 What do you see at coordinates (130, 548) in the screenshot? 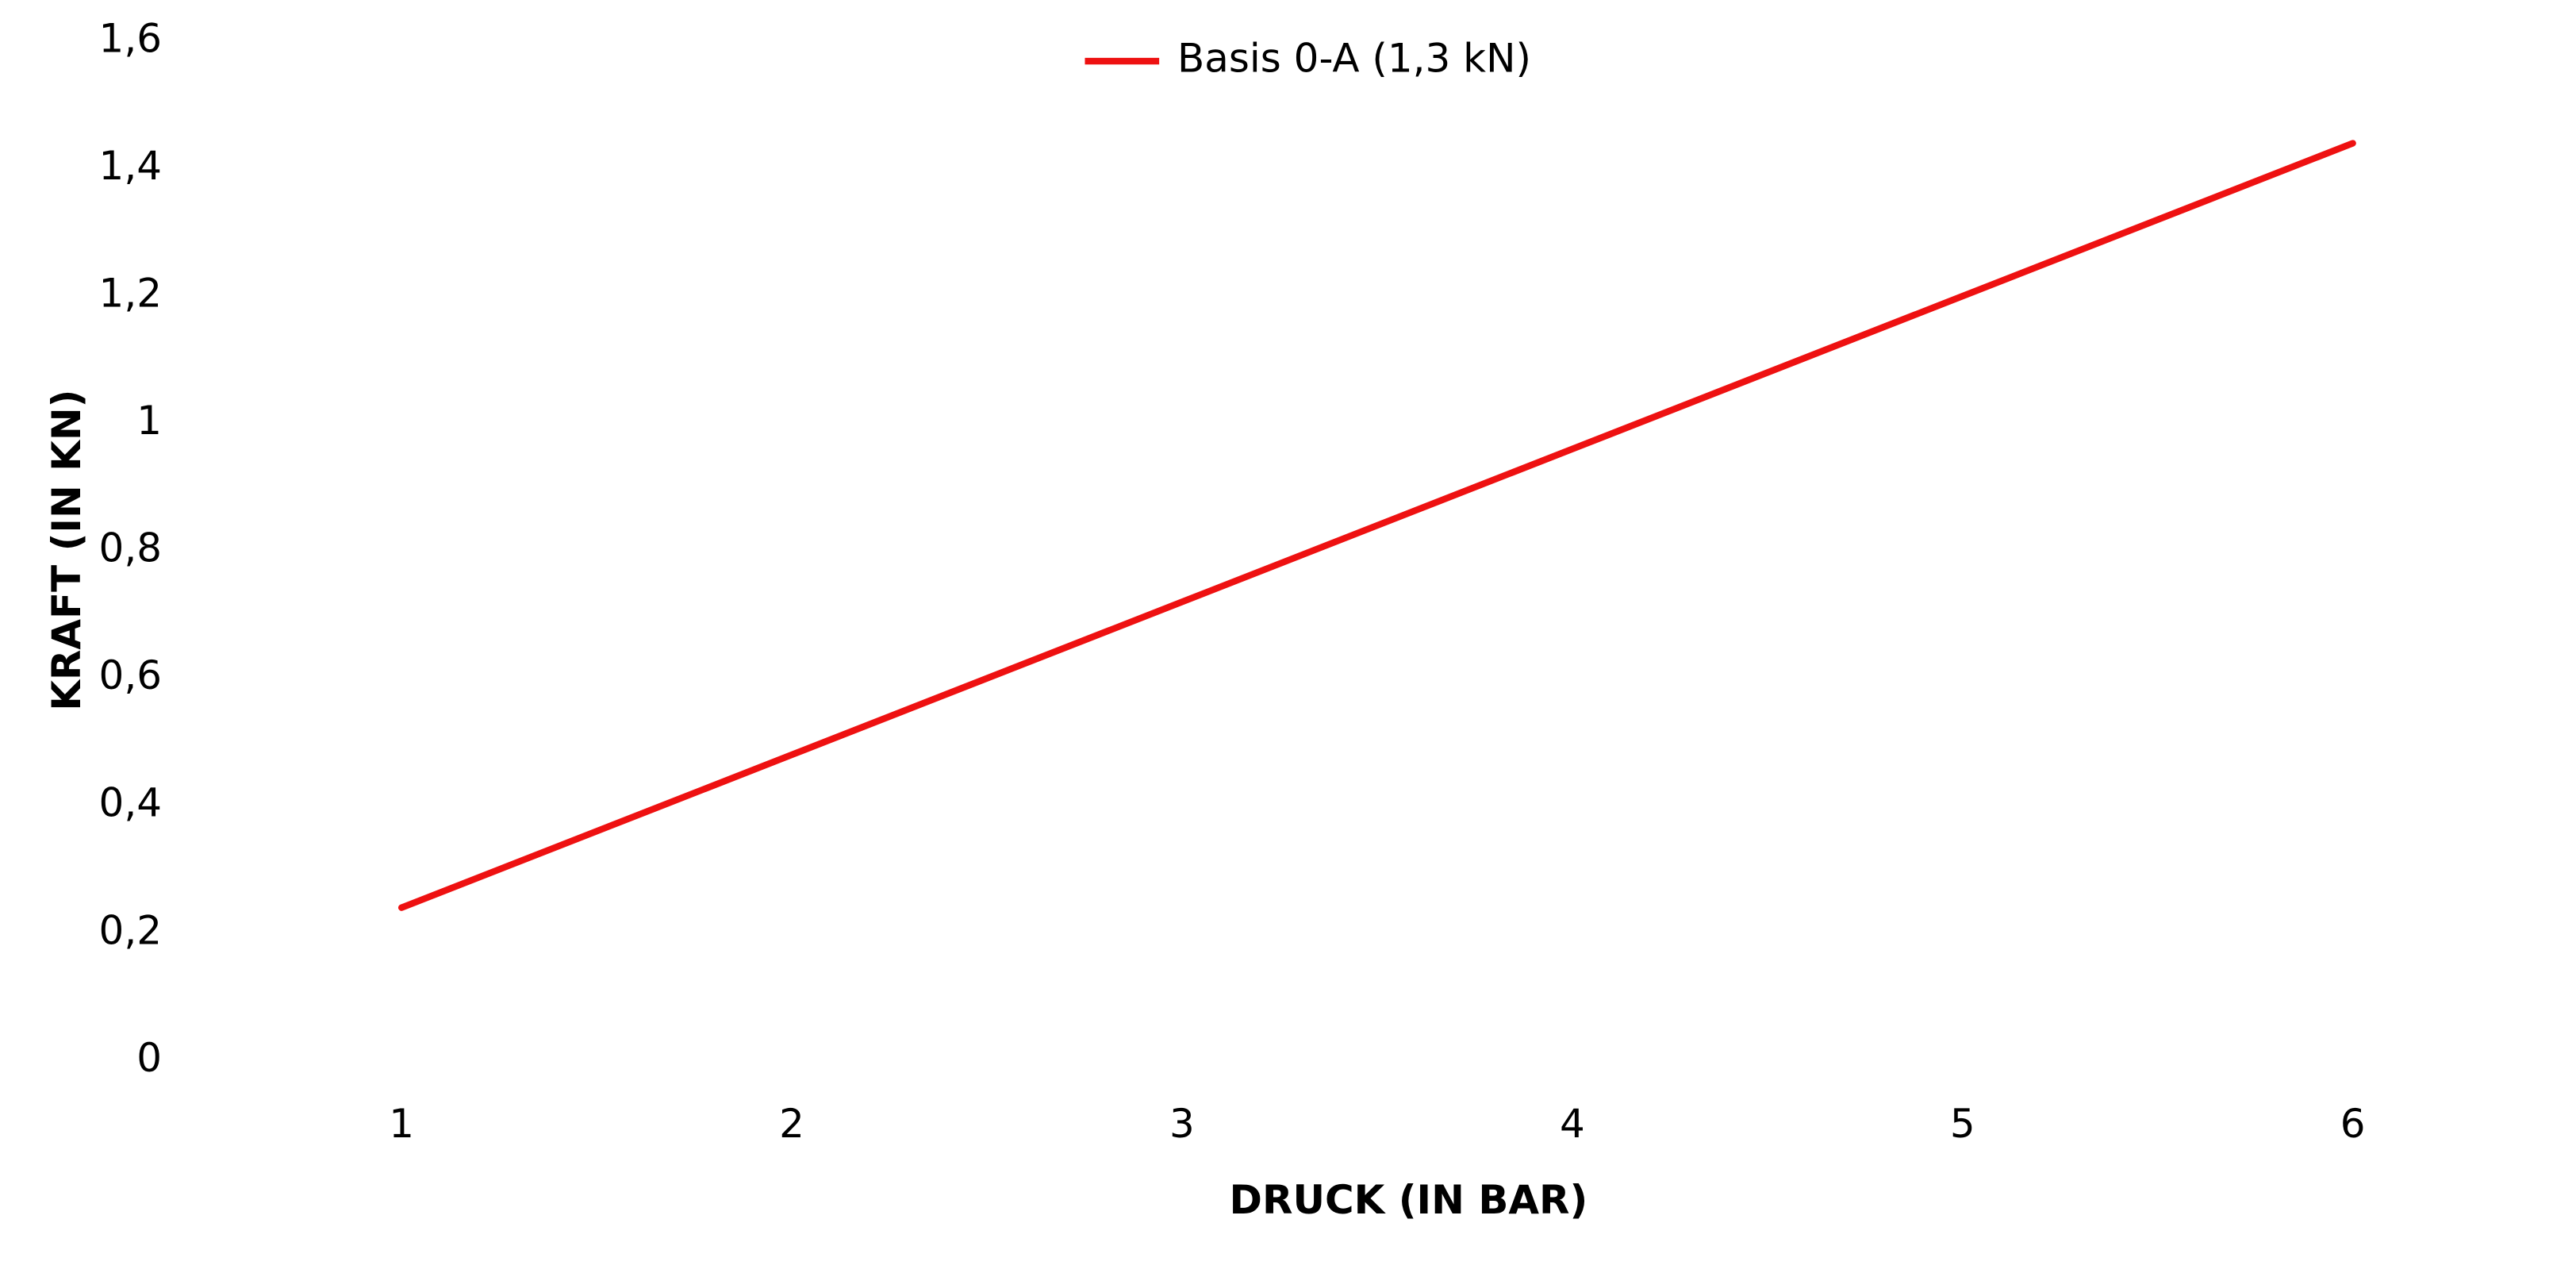
I see `y-tick-label: 0,8` at bounding box center [130, 548].